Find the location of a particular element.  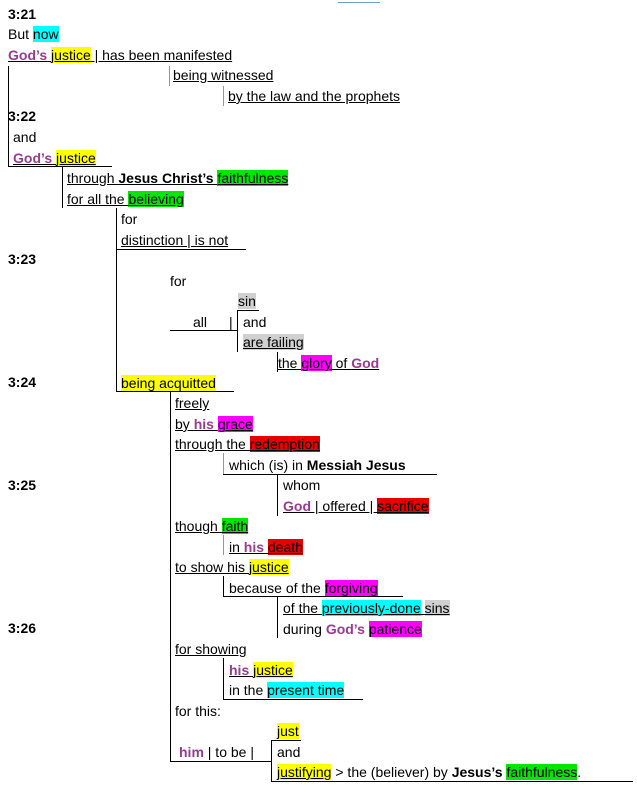

just-wrap: just is located at coordinates (288, 731).